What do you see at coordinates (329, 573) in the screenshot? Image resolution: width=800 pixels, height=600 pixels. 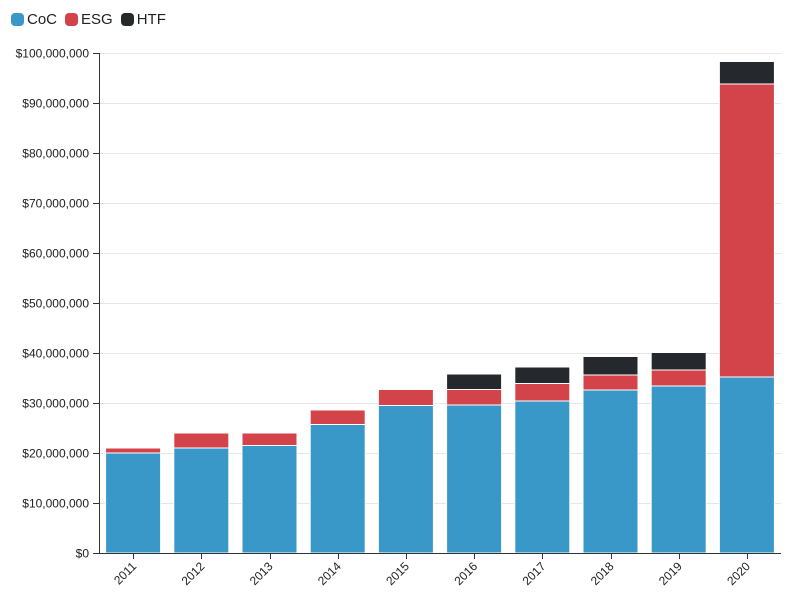 I see `x-tick-label: 2014` at bounding box center [329, 573].